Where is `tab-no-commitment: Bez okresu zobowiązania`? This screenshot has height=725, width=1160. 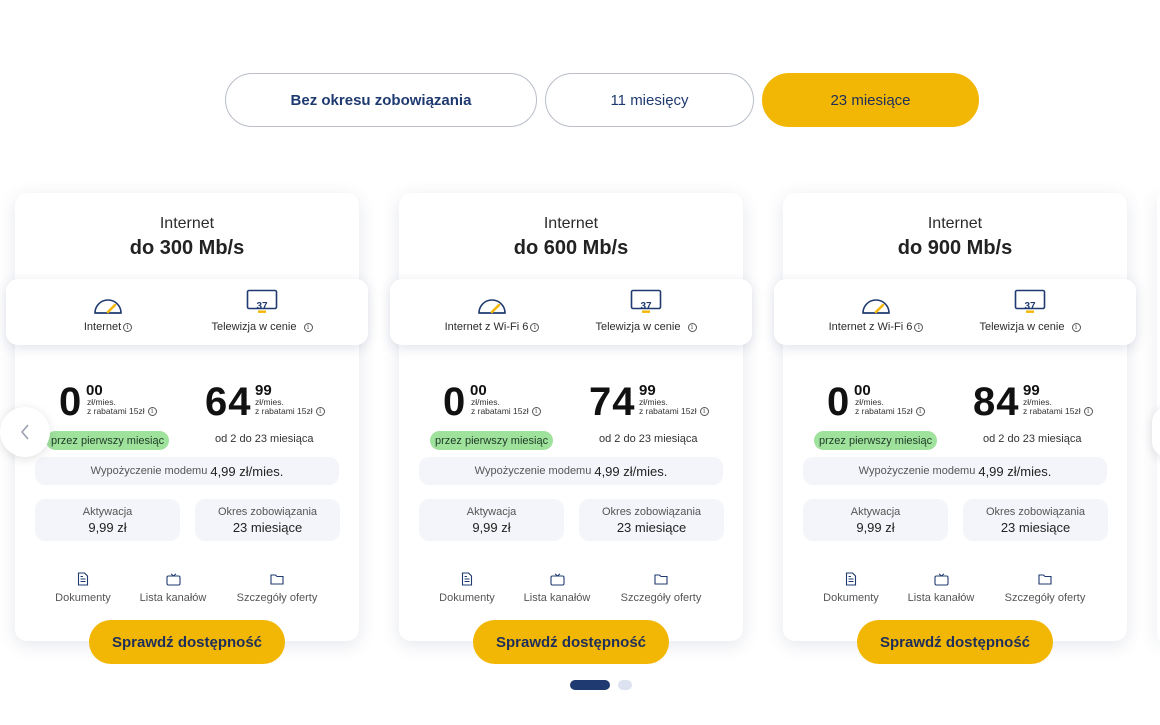 tab-no-commitment: Bez okresu zobowiązania is located at coordinates (381, 100).